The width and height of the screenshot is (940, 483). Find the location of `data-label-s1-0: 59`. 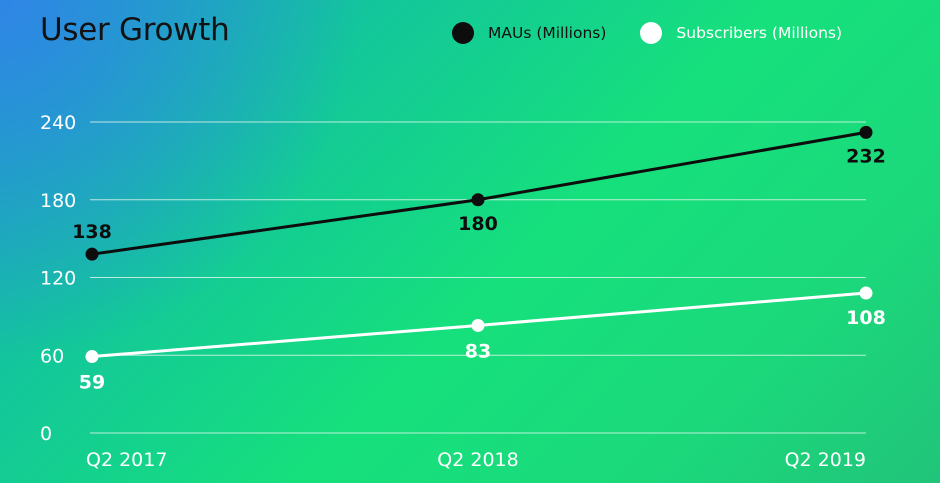

data-label-s1-0: 59 is located at coordinates (92, 383).